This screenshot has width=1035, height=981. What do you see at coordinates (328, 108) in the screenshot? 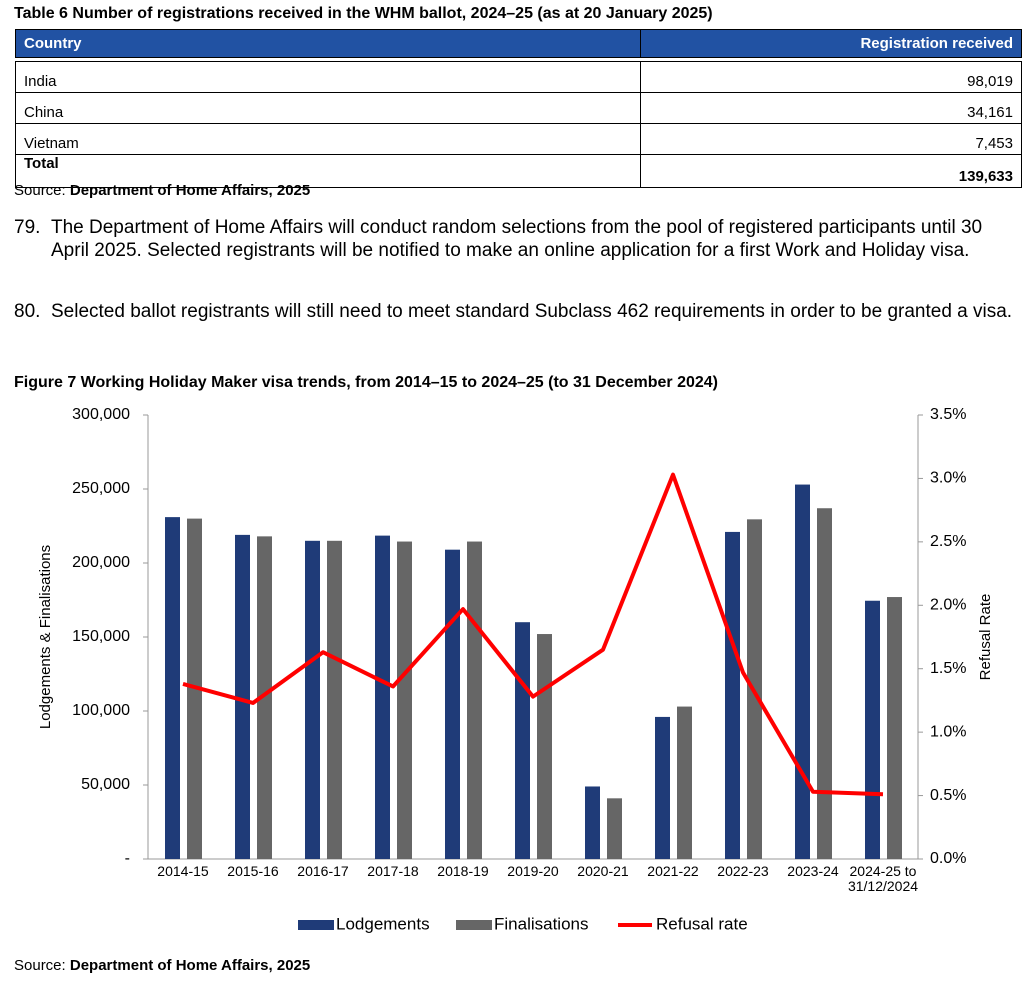
I see `cell: China` at bounding box center [328, 108].